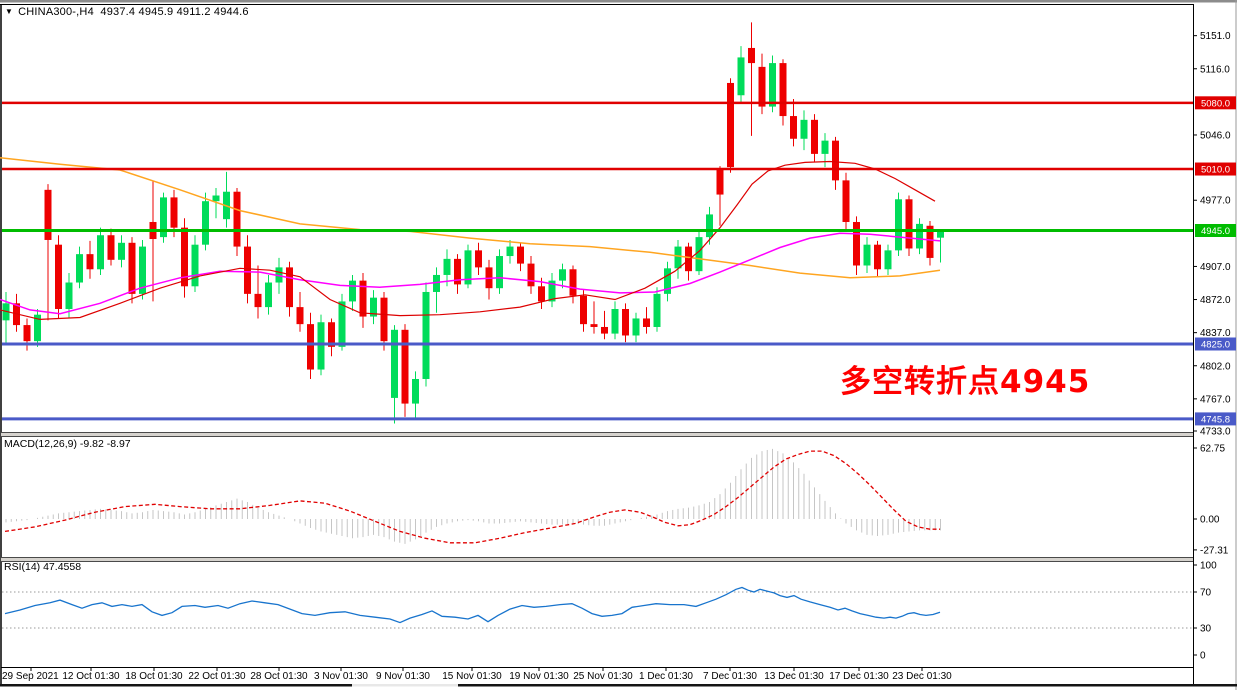 Image resolution: width=1237 pixels, height=690 pixels. What do you see at coordinates (1215, 432) in the screenshot?
I see `svg-text: 4733.0` at bounding box center [1215, 432].